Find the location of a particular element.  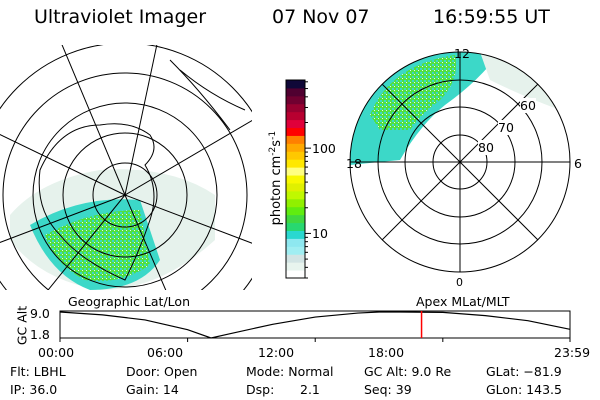

mlt-label-left: 18 is located at coordinates (354, 163).